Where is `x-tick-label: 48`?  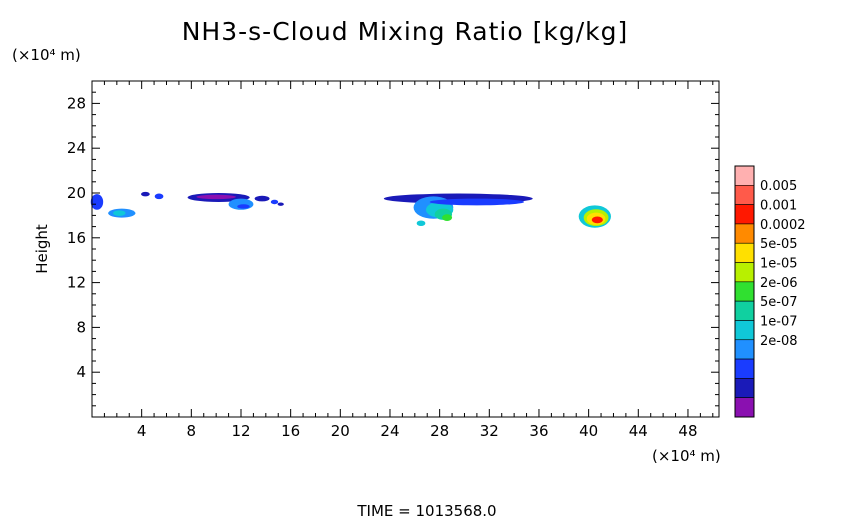
x-tick-label: 48 is located at coordinates (687, 431).